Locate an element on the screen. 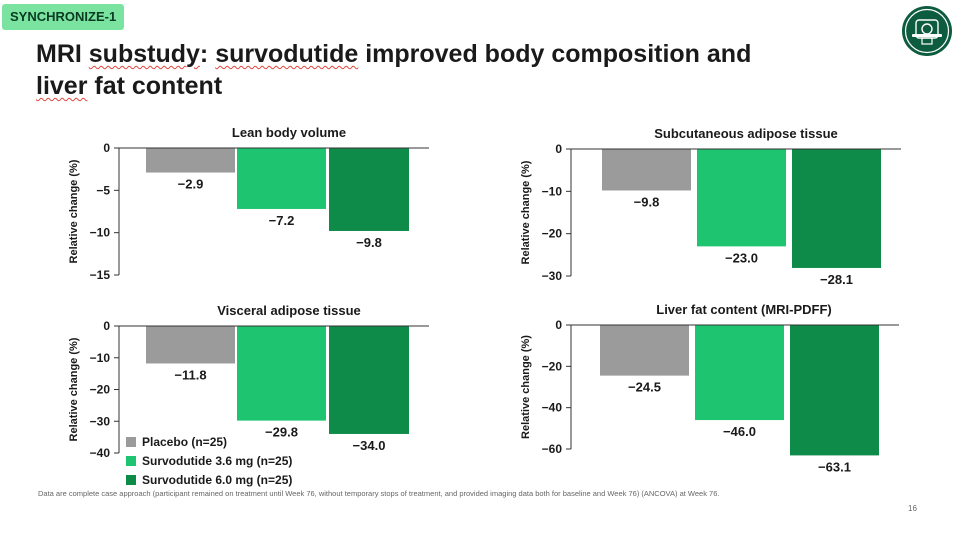 The height and width of the screenshot is (540, 960). bar-value-label: −63.1 is located at coordinates (834, 466).